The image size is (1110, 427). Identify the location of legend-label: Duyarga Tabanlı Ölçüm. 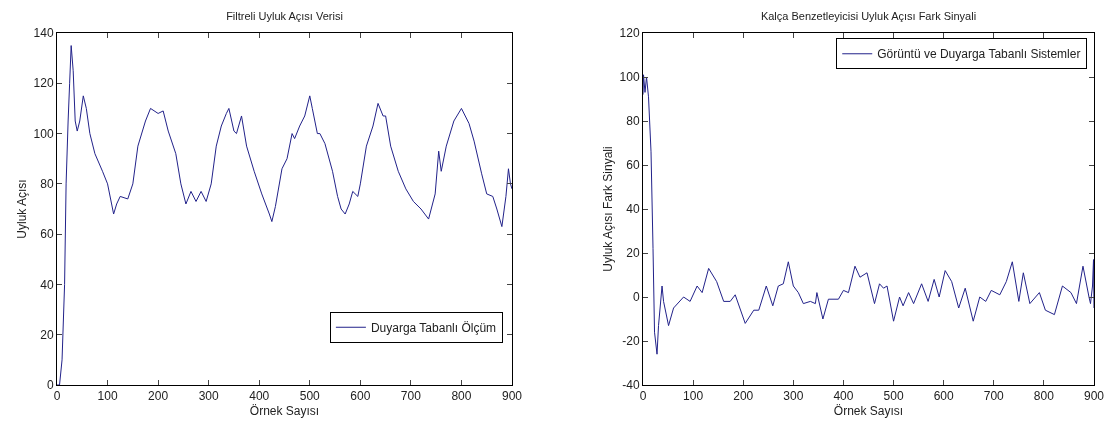
(433, 327).